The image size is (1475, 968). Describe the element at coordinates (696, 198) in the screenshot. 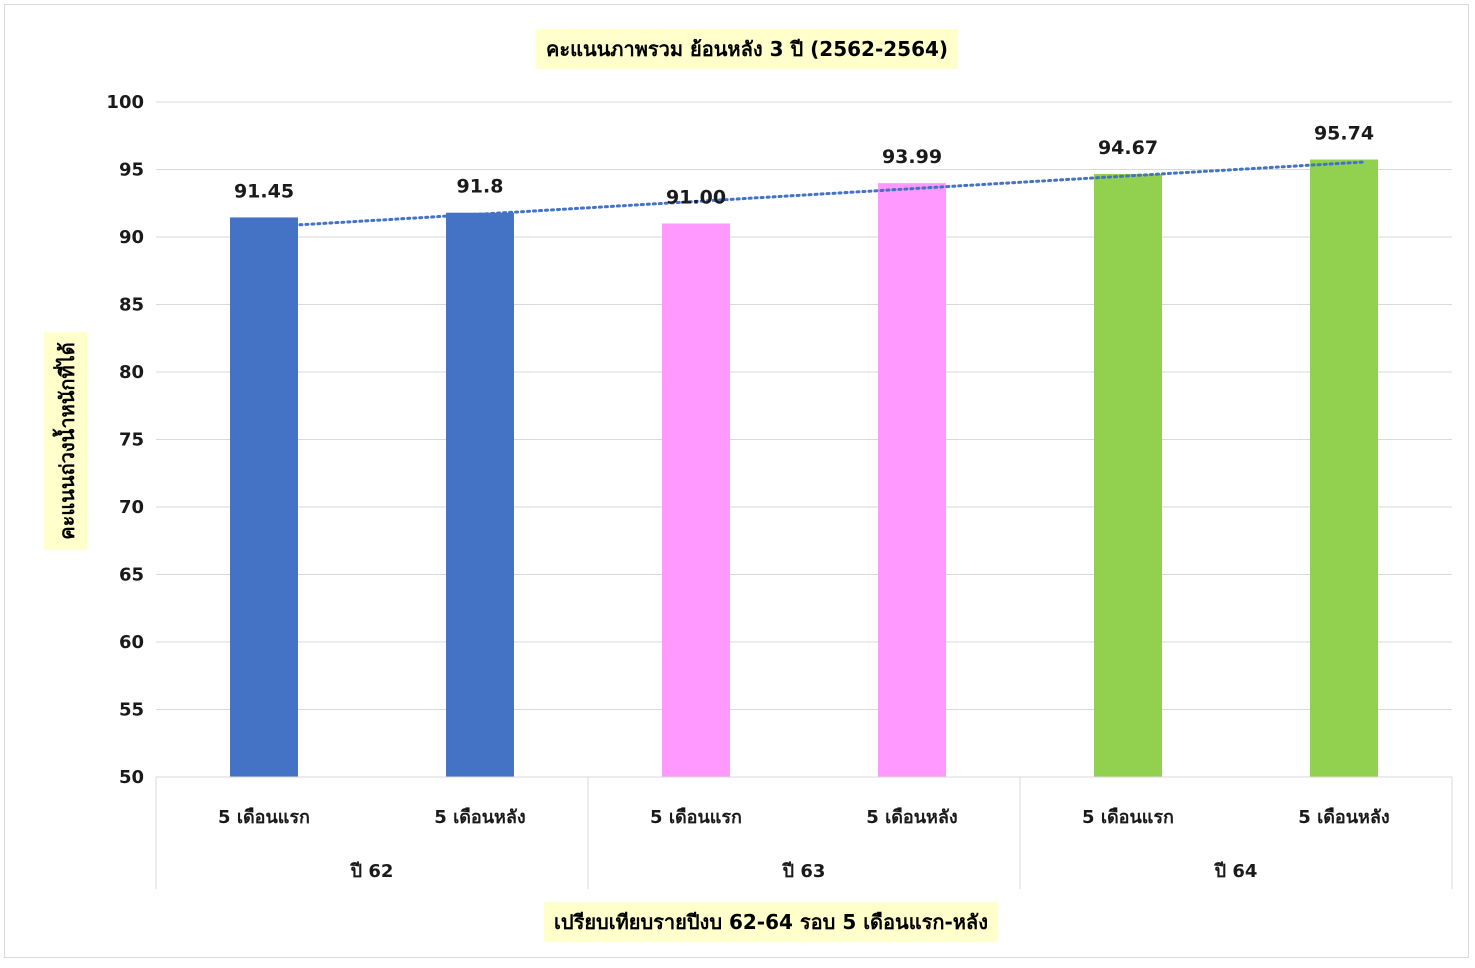

I see `data-label: 91.00` at that location.